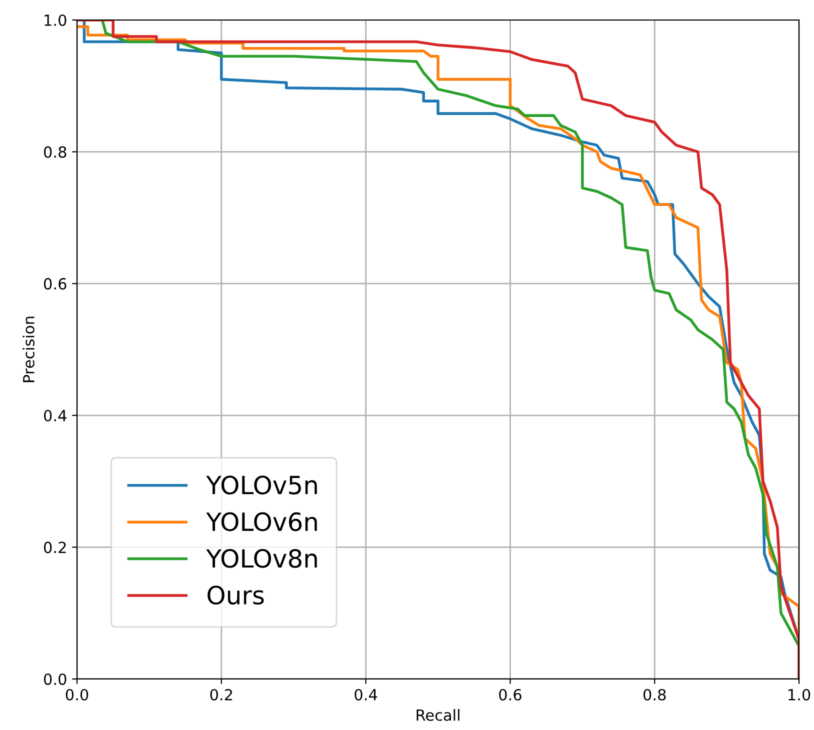 This screenshot has width=814, height=730. What do you see at coordinates (799, 694) in the screenshot?
I see `x-tick-label: 1.0` at bounding box center [799, 694].